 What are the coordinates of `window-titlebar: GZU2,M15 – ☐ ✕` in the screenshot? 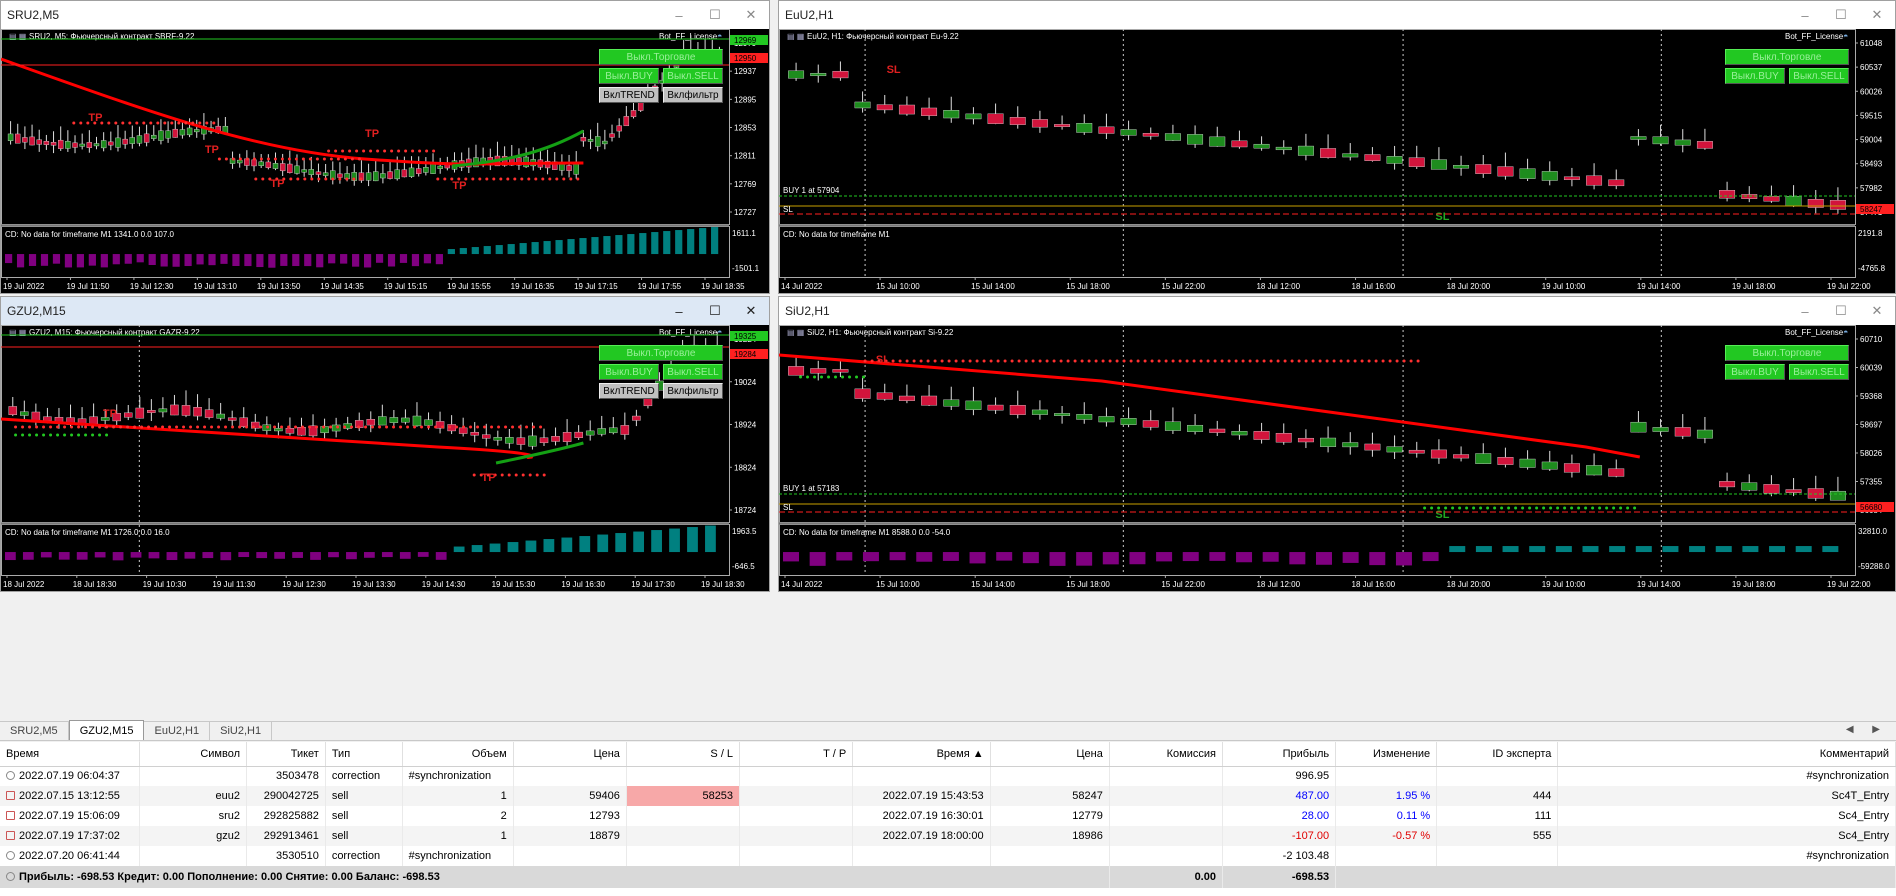 It's located at (385, 311).